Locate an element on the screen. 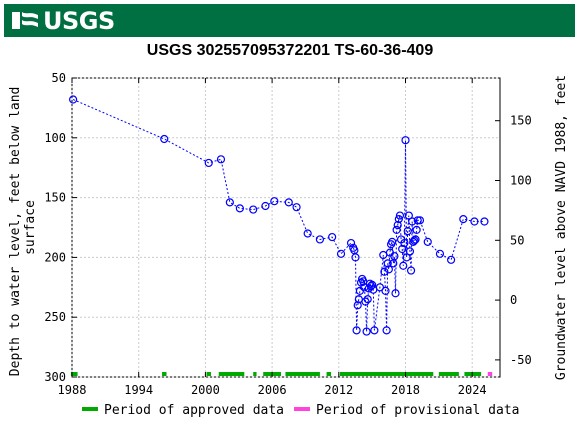 The image size is (580, 430). usgs-wave-icon is located at coordinates (25, 20).